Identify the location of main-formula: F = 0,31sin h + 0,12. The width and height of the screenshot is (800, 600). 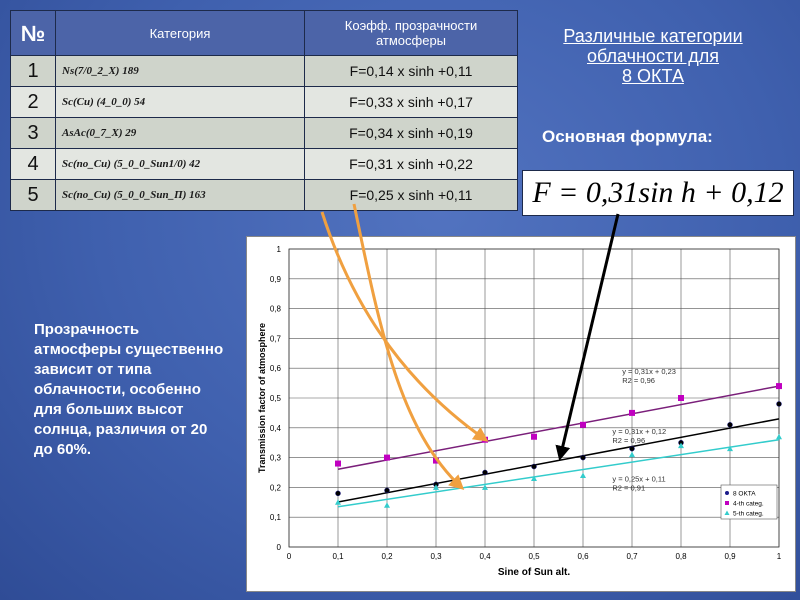
(658, 192).